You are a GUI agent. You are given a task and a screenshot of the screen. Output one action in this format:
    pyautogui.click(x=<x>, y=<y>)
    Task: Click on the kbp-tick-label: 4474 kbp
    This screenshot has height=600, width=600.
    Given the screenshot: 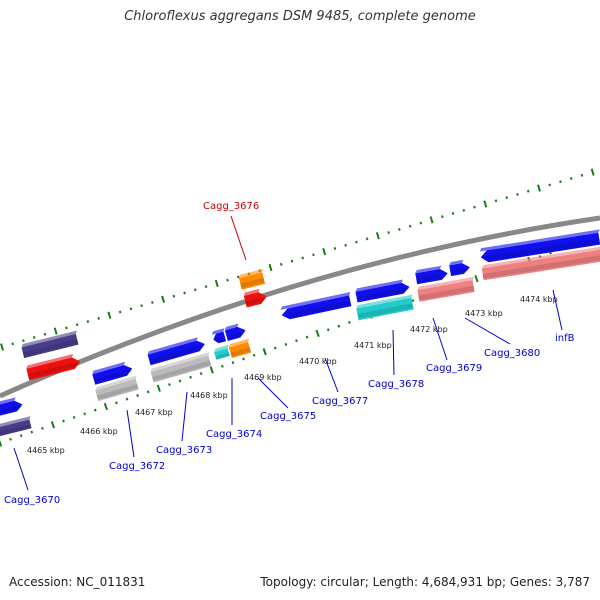 What is the action you would take?
    pyautogui.click(x=539, y=299)
    